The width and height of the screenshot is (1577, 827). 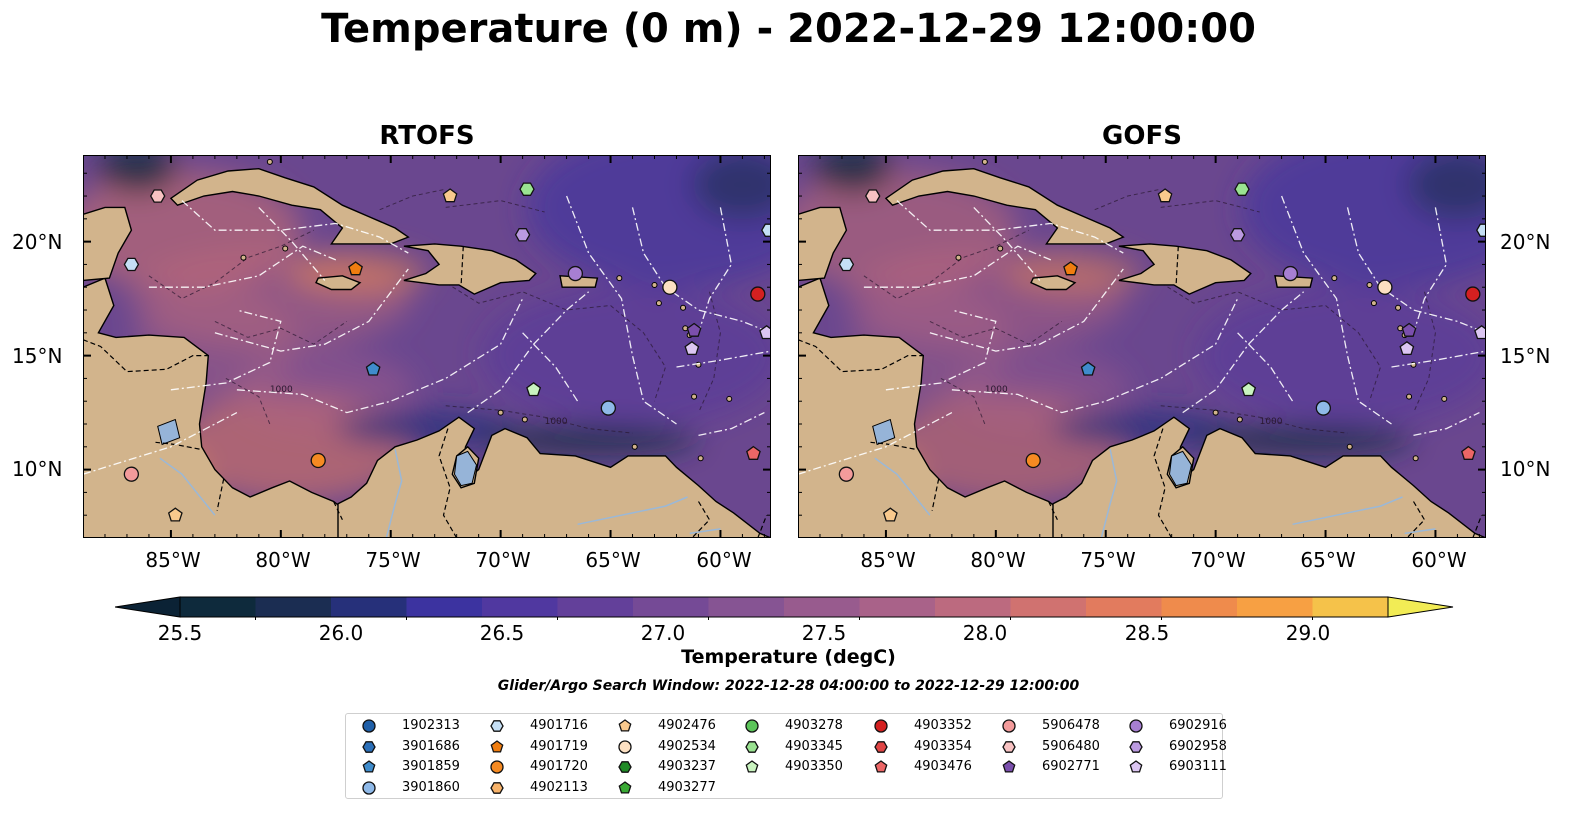 What do you see at coordinates (943, 766) in the screenshot?
I see `legend-label: 4903476` at bounding box center [943, 766].